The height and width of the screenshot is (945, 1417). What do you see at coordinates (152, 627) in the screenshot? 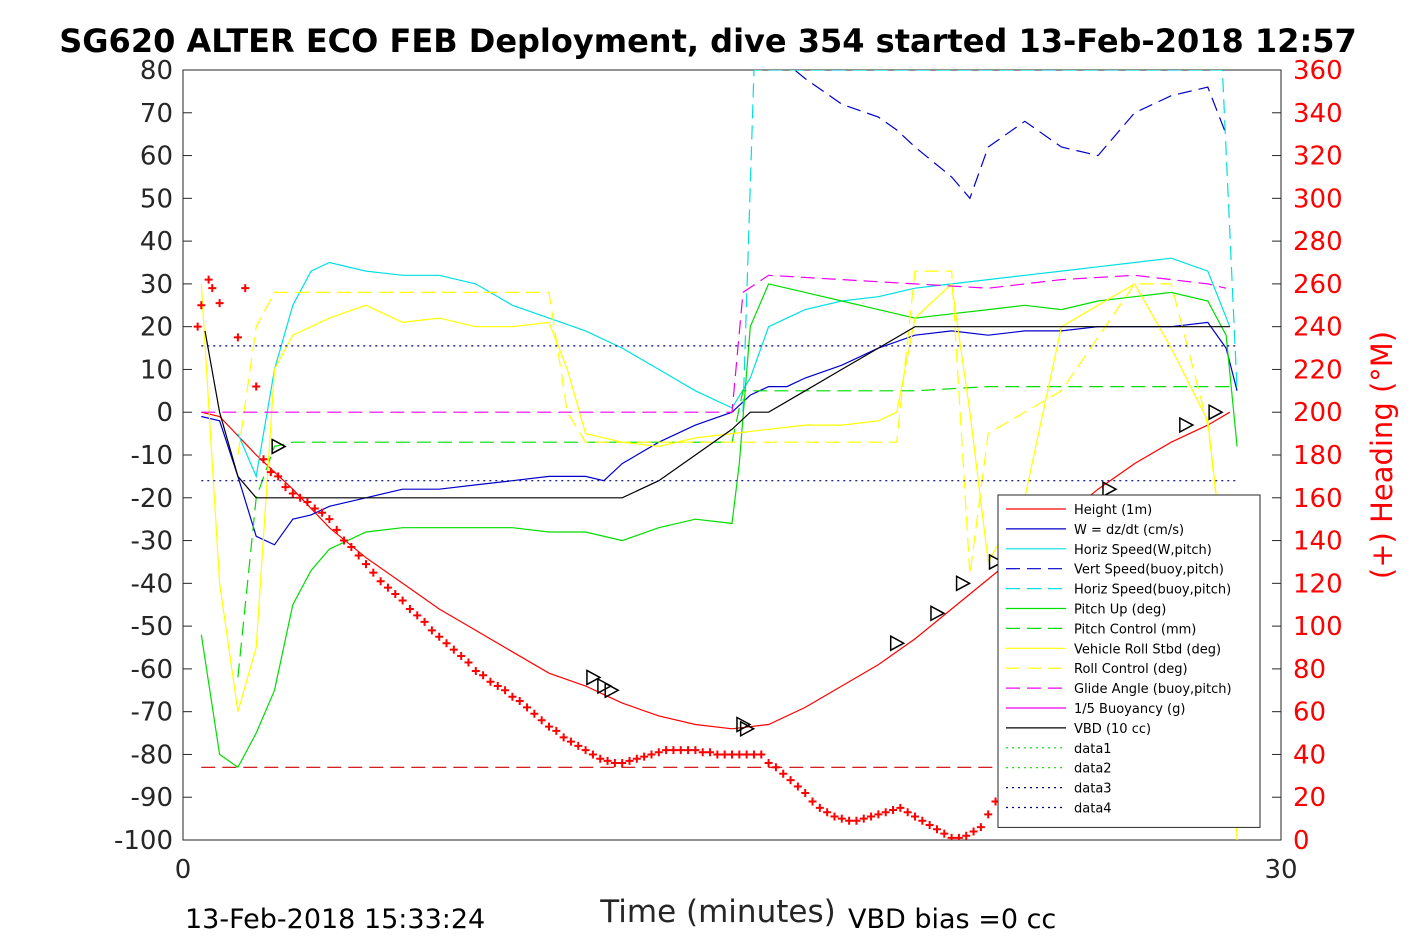
I see `y-tick-label-left: -50` at bounding box center [152, 627].